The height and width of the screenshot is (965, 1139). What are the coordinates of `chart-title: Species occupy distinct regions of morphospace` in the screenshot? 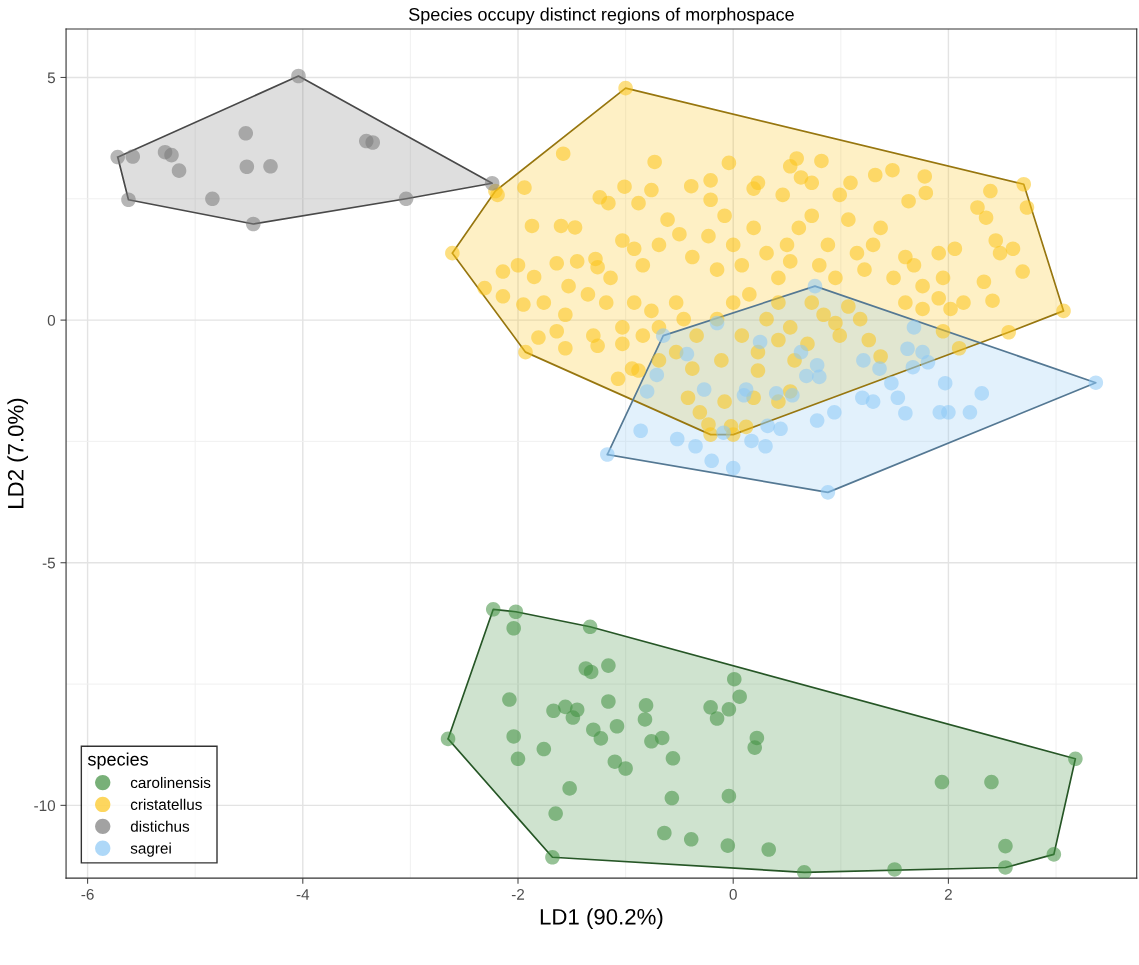 It's located at (601, 16).